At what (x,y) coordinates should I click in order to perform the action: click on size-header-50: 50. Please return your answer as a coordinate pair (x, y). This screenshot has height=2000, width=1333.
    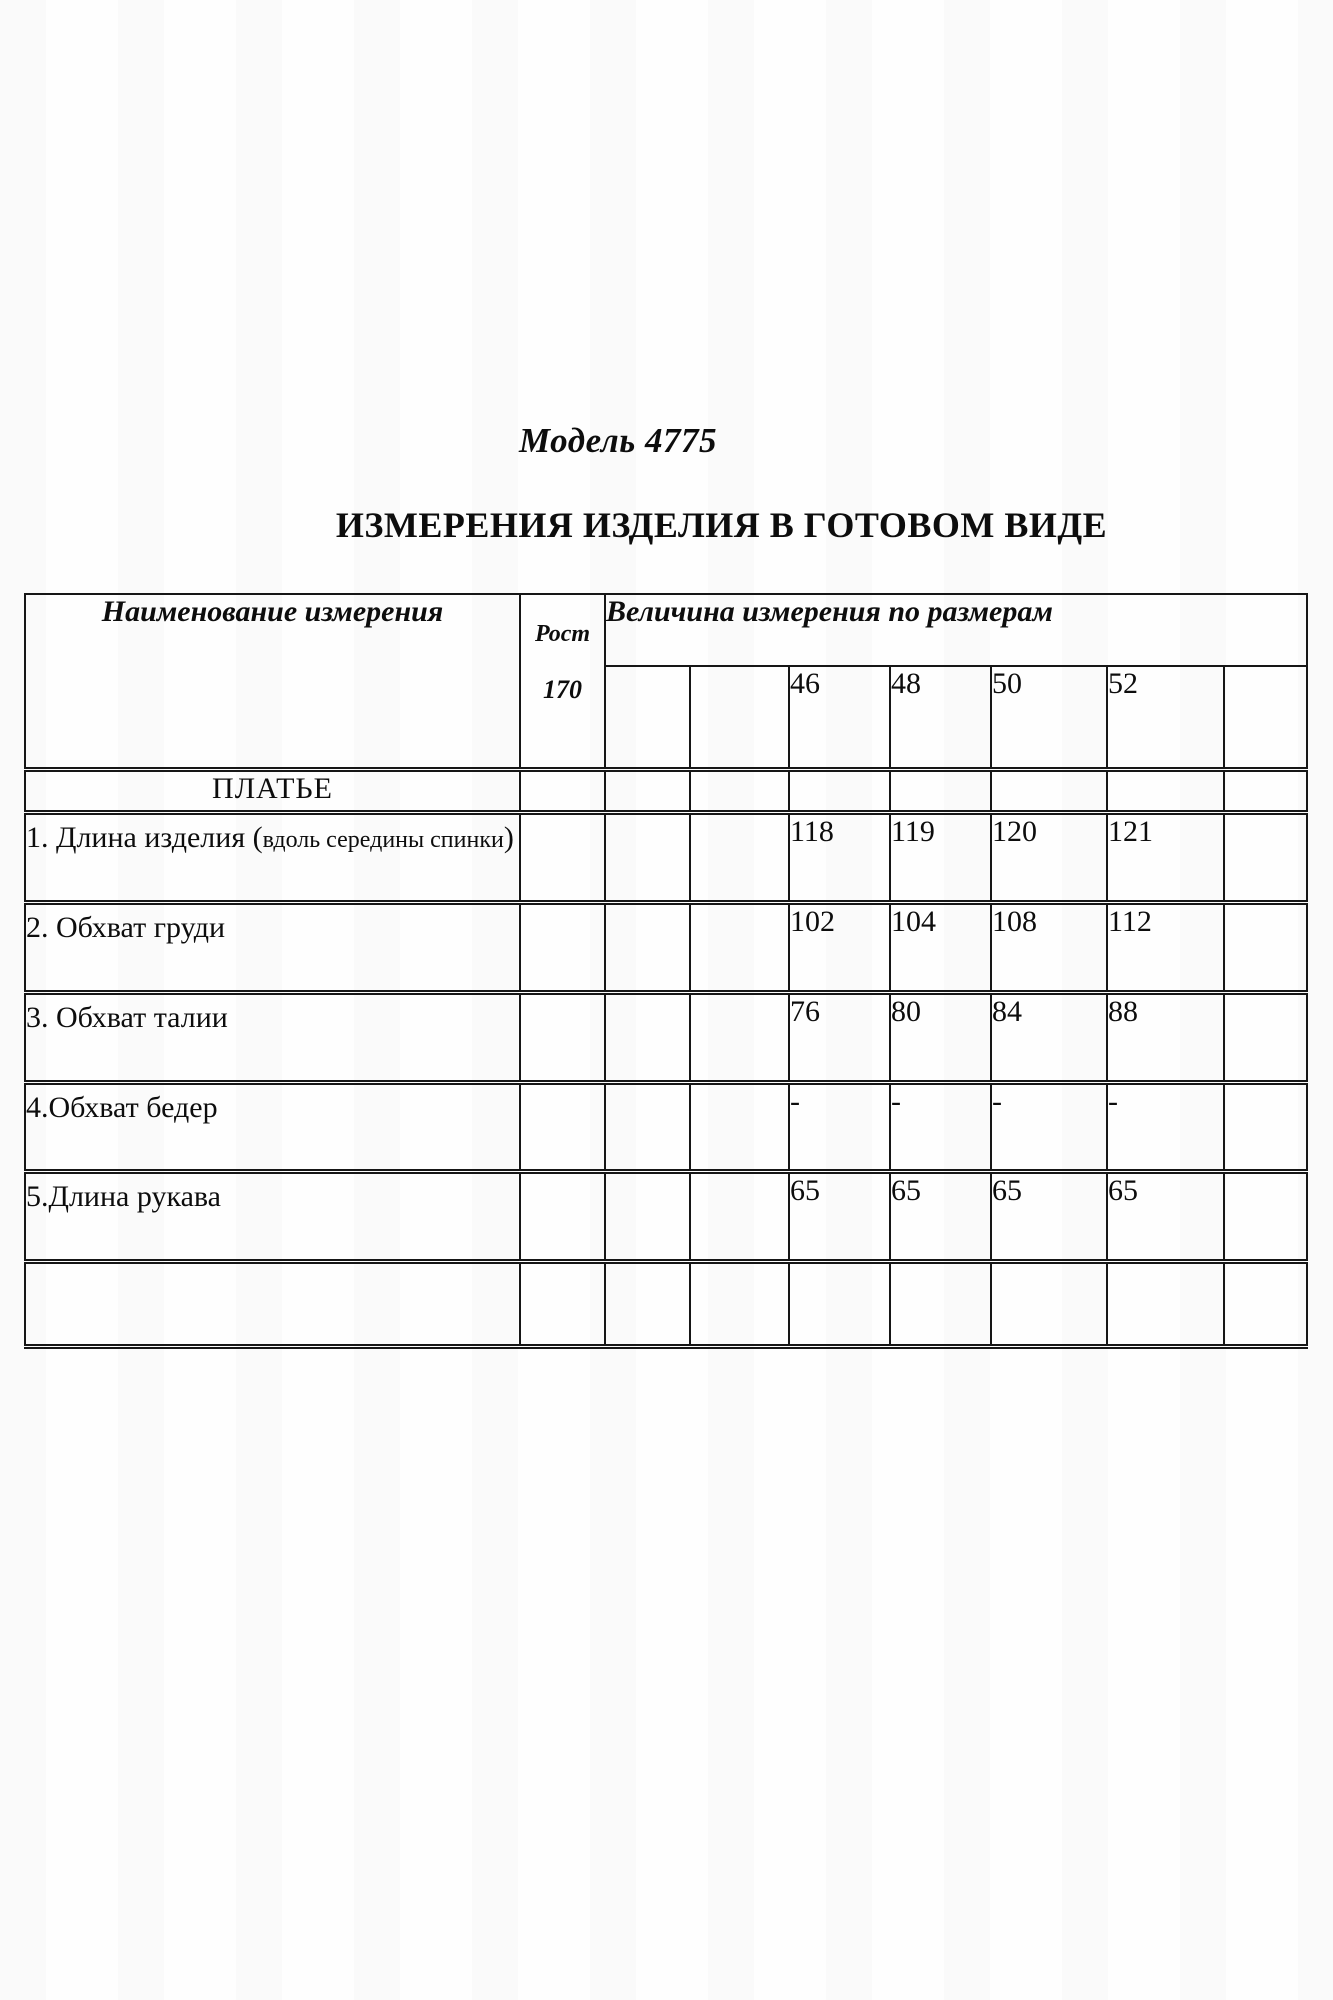
    Looking at the image, I should click on (1049, 718).